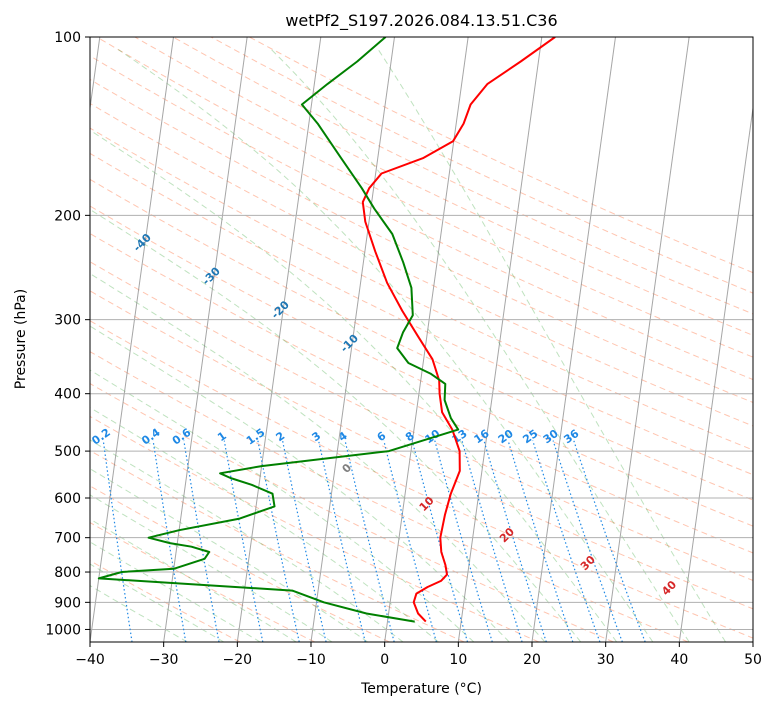  What do you see at coordinates (418, 655) in the screenshot?
I see `x-axis-ticks: −40 −30 −20 −10 0 10 20 30 40 50` at bounding box center [418, 655].